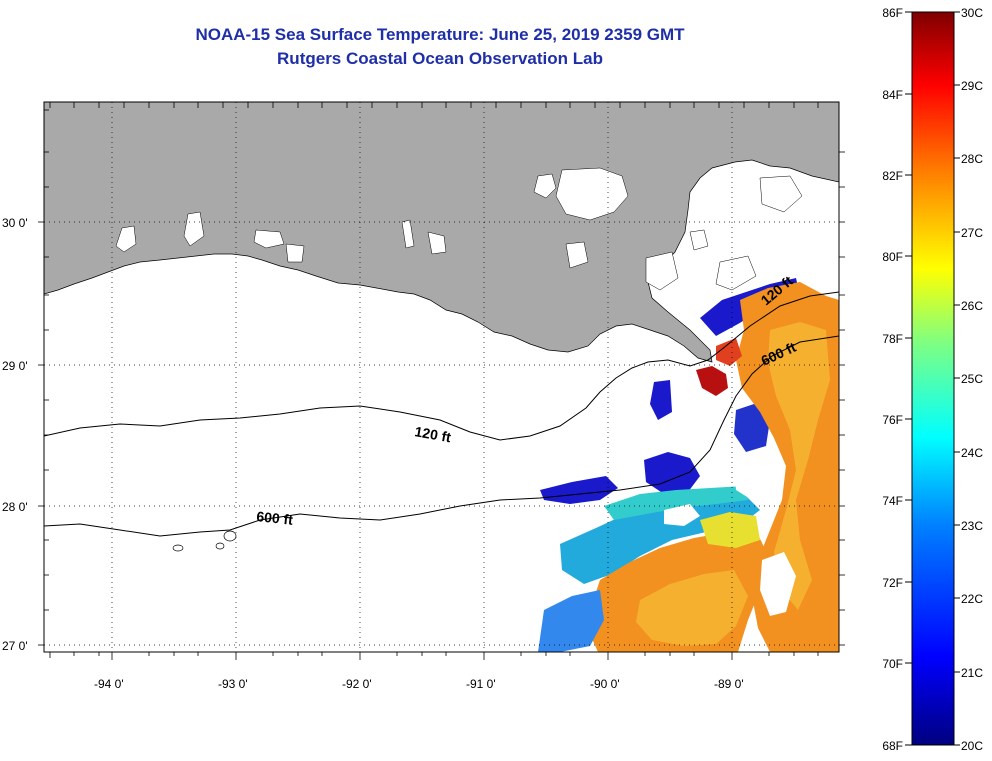  I want to click on contour-label-600ft: 600 ft, so click(275, 518).